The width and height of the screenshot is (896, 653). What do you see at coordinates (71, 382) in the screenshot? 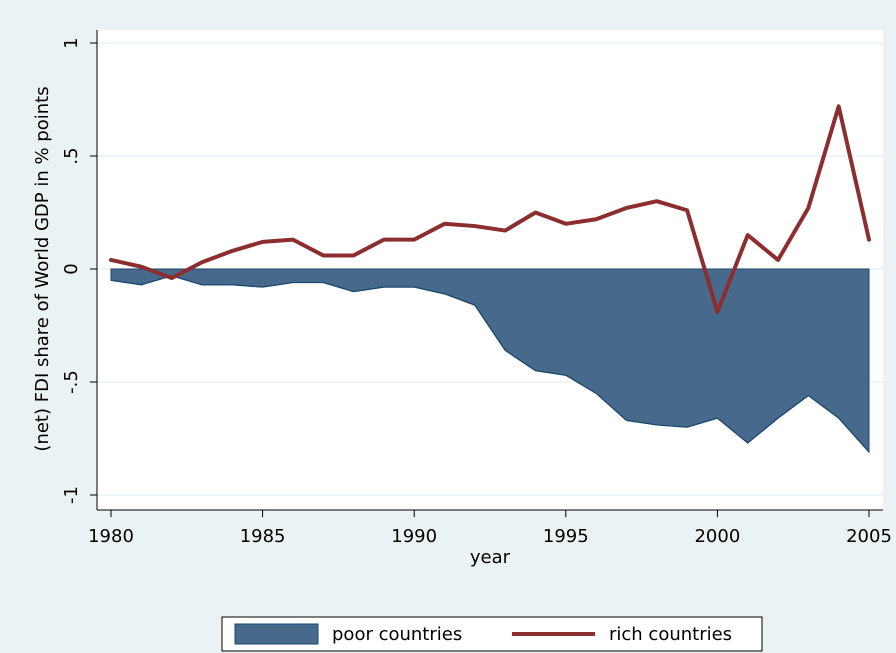
I see `y-tick-label: -.5` at bounding box center [71, 382].